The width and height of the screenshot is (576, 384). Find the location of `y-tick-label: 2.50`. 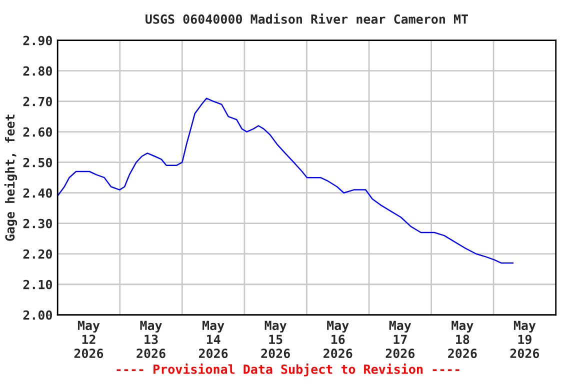

y-tick-label: 2.50 is located at coordinates (37, 163).